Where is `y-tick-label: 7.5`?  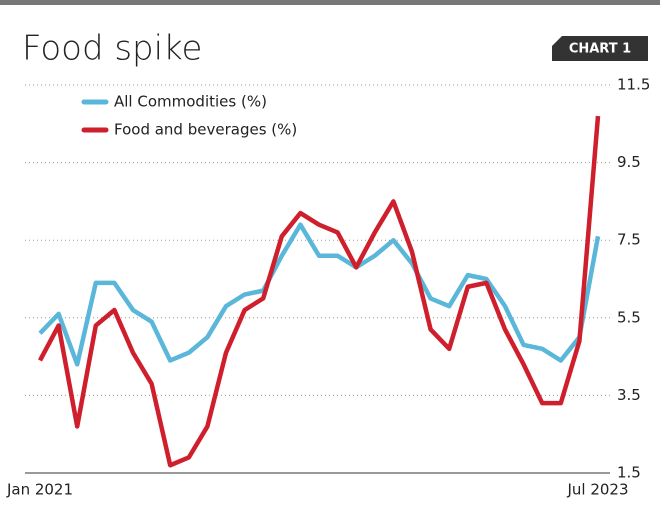
y-tick-label: 7.5 is located at coordinates (629, 240).